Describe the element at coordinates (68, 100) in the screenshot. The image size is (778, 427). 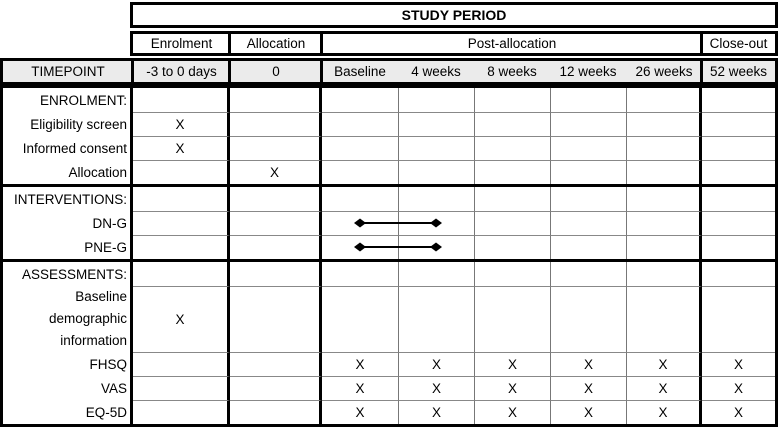
I see `section-title: ENROLMENT:` at that location.